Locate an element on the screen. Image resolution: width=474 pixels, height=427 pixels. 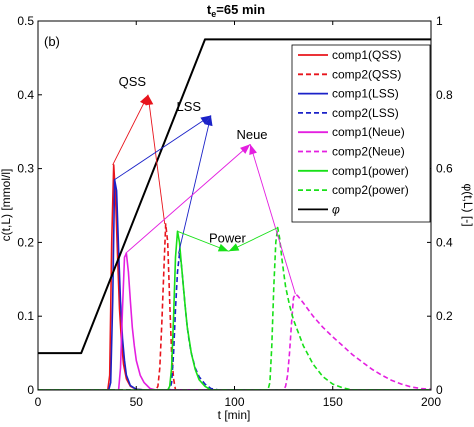
legend-label-1: comp2(QSS) is located at coordinates (366, 74).